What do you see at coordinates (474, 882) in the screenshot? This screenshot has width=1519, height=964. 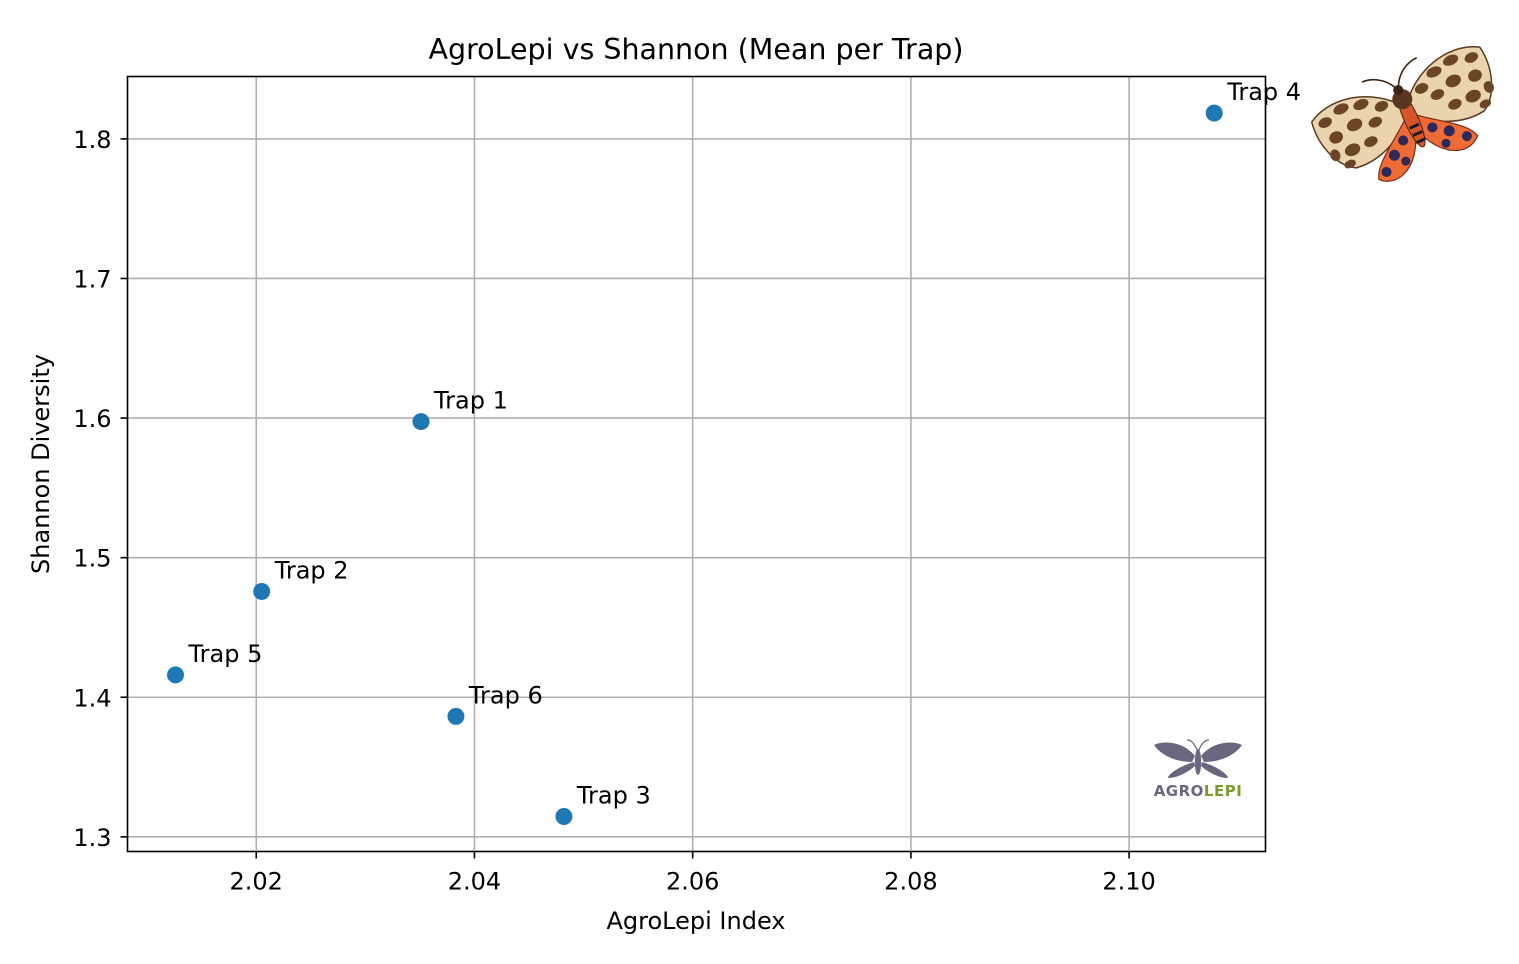 I see `x-tick-label: 2.04` at bounding box center [474, 882].